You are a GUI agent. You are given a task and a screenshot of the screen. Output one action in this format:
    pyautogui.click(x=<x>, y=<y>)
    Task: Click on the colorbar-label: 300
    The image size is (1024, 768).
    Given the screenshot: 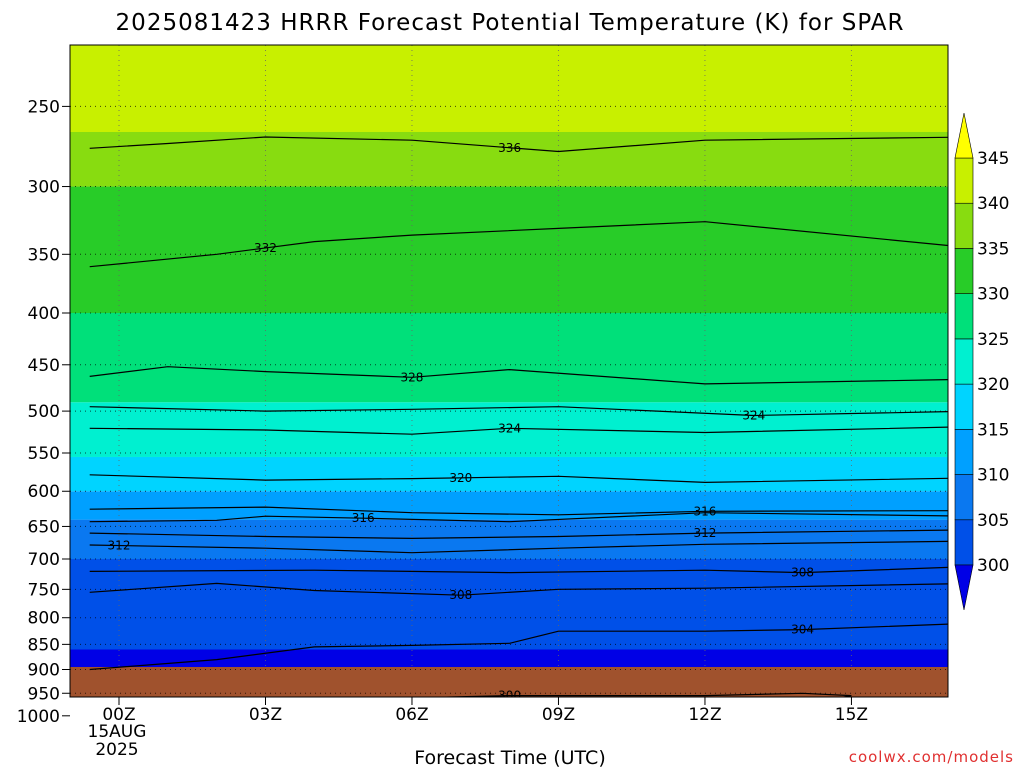 What is the action you would take?
    pyautogui.click(x=993, y=566)
    